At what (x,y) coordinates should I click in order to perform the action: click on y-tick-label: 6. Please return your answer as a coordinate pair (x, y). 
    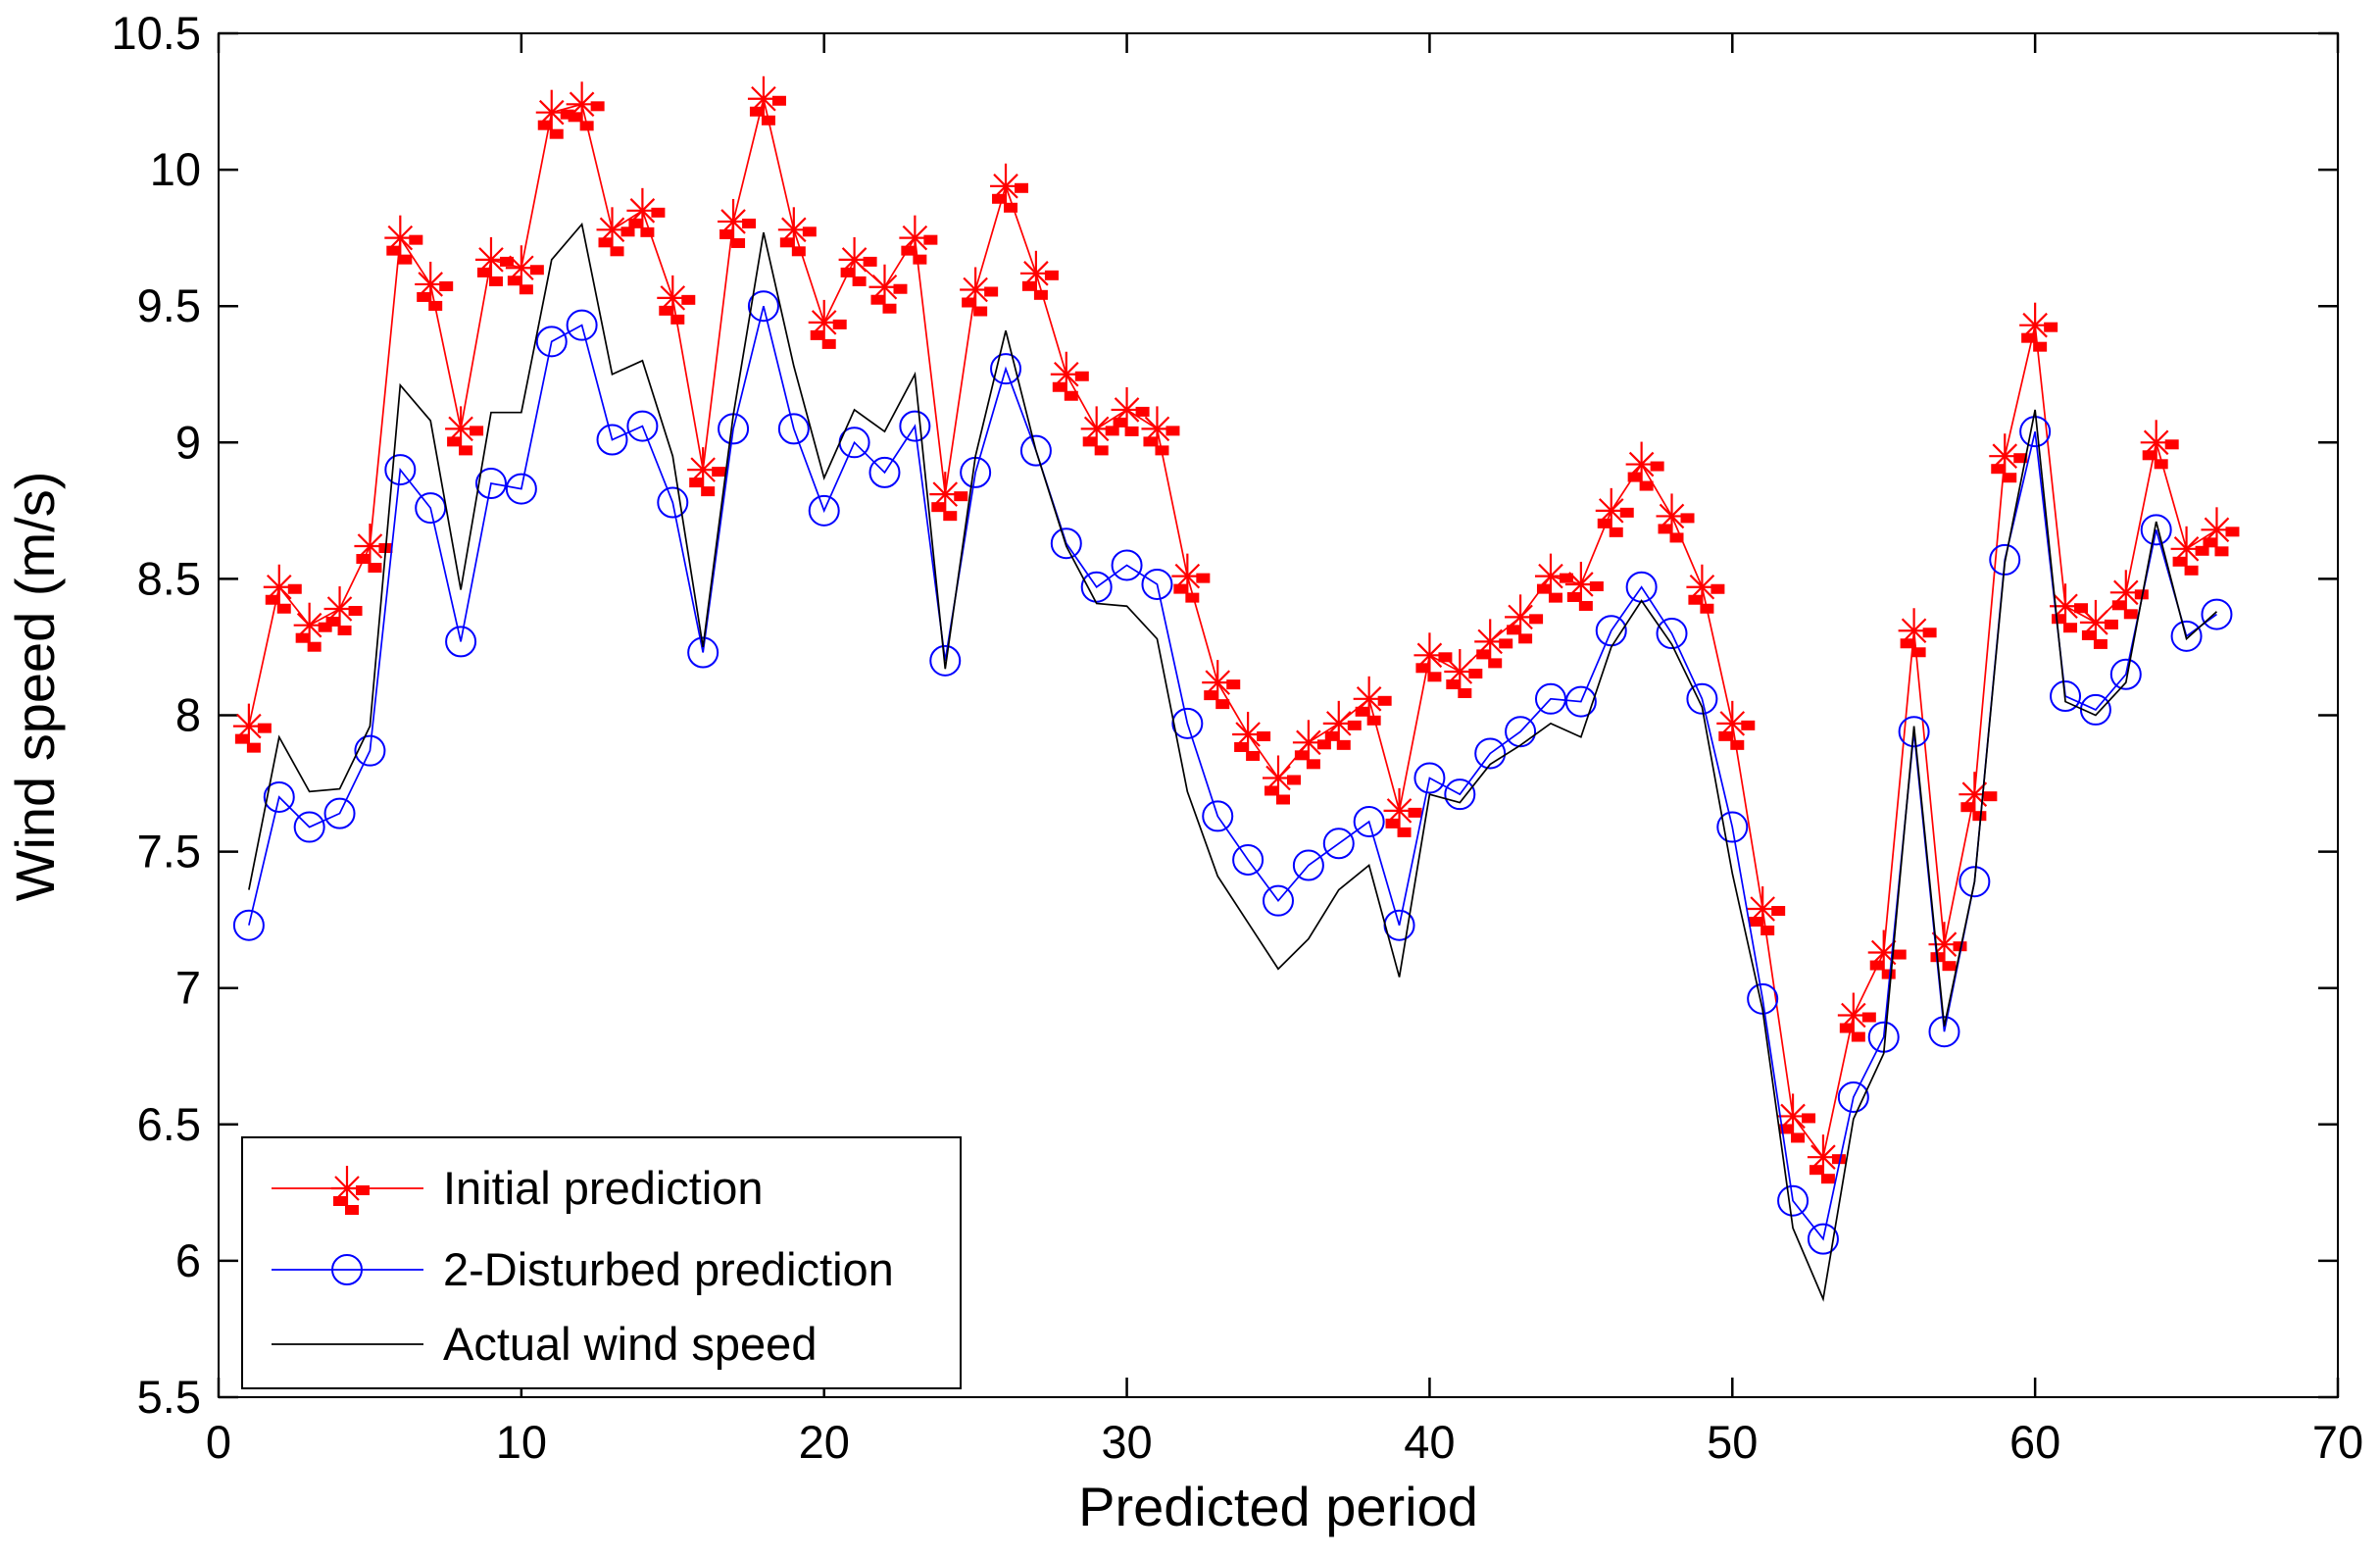
    Looking at the image, I should click on (188, 1260).